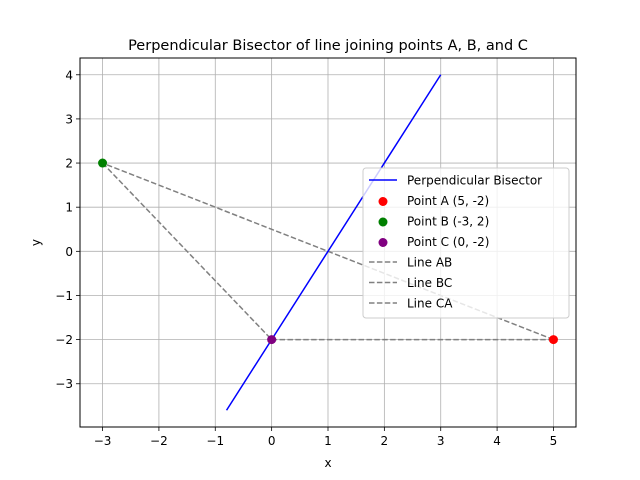 This screenshot has width=640, height=480. What do you see at coordinates (187, 251) in the screenshot?
I see `series-line` at bounding box center [187, 251].